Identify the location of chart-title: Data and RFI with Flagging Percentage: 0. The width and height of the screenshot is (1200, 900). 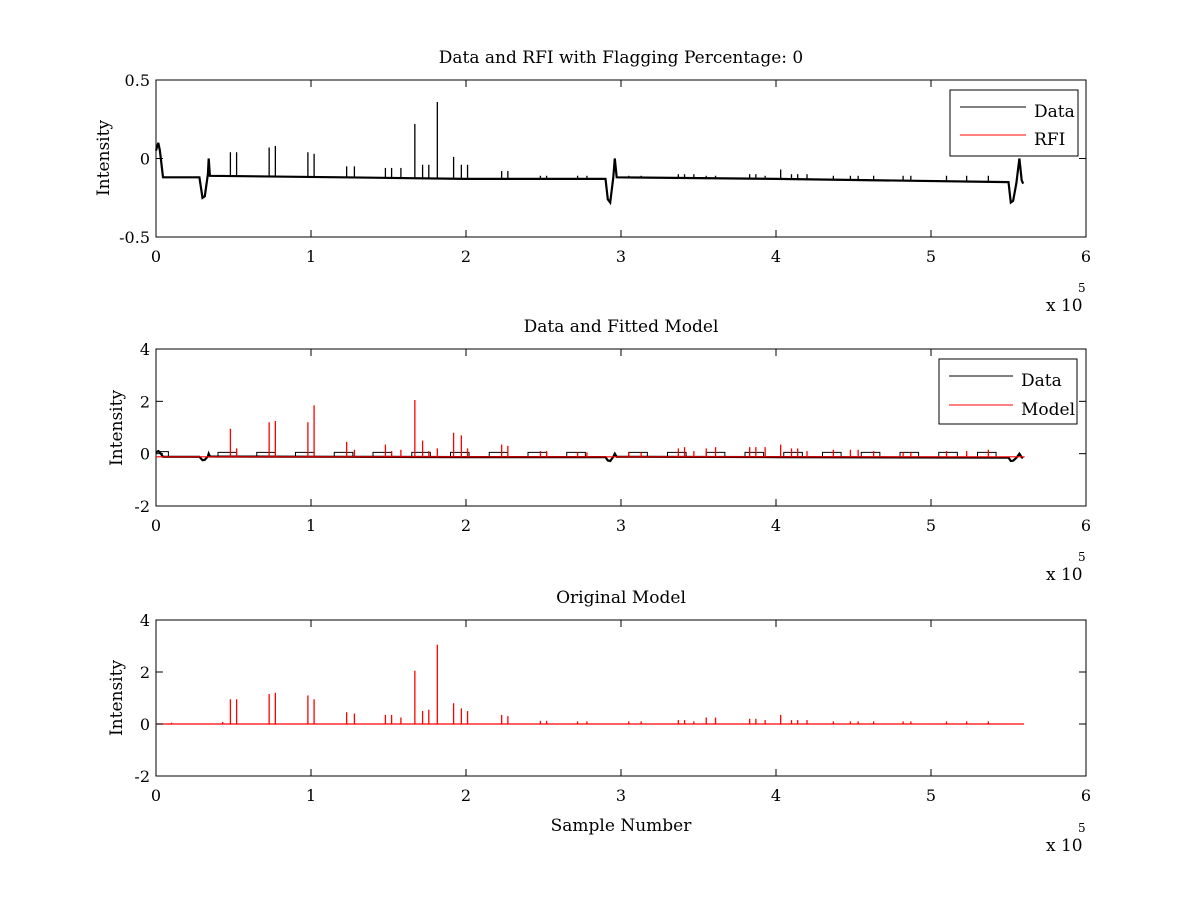
(621, 58).